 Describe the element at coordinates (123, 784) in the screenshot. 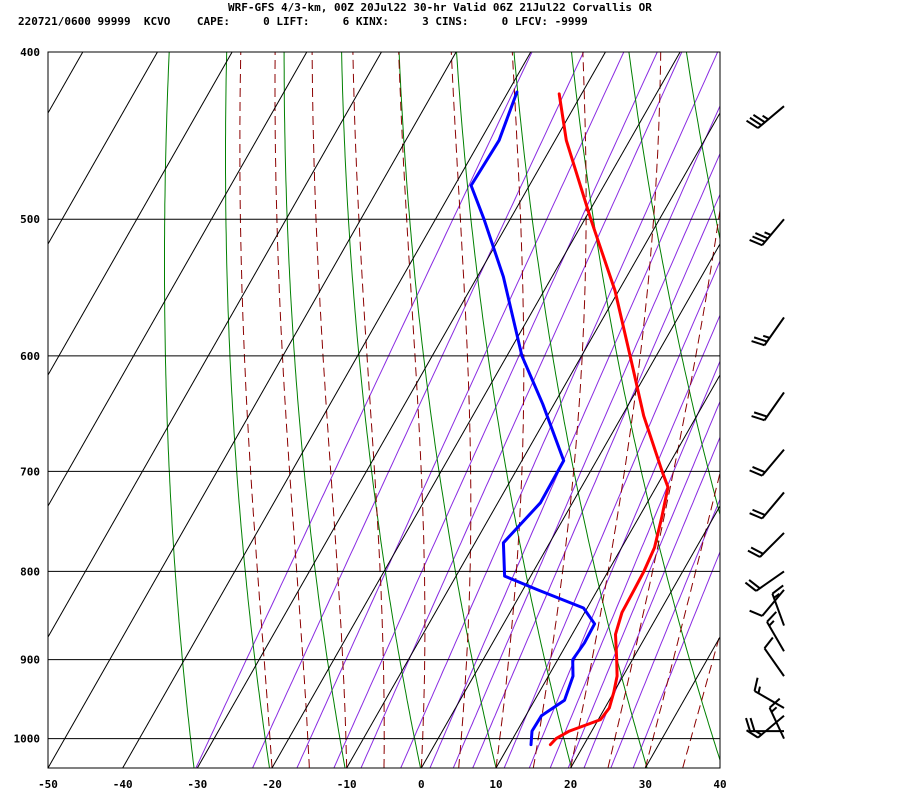

I see `x-tick-label: -40` at that location.